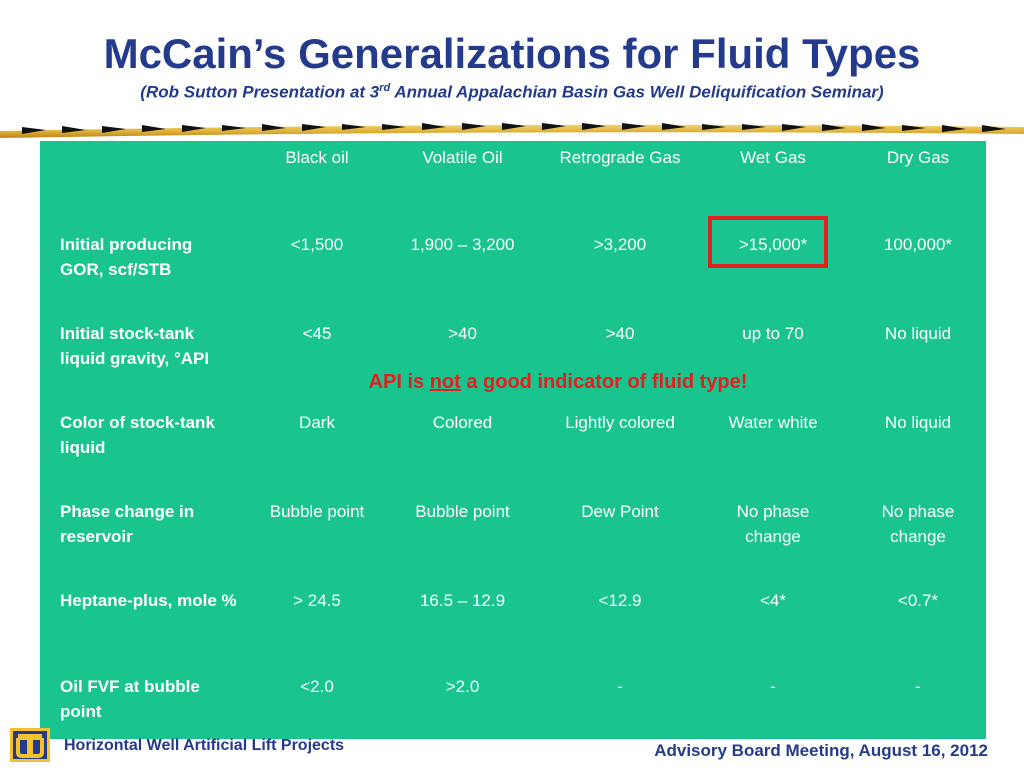  I want to click on note-text-end: a good indicator of fluid type!, so click(604, 382).